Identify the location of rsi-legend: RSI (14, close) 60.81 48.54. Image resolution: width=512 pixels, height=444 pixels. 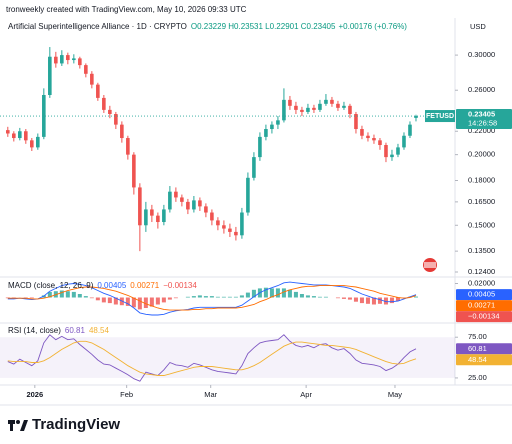
(59, 330).